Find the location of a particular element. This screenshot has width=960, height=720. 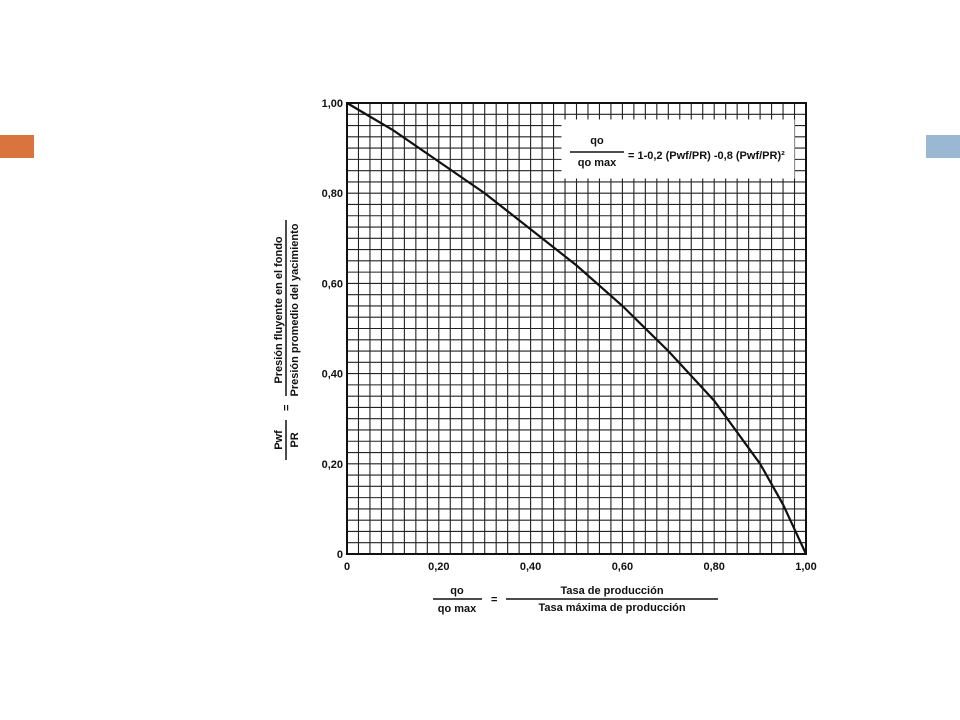

y-tick-label: 0,60 is located at coordinates (332, 284).